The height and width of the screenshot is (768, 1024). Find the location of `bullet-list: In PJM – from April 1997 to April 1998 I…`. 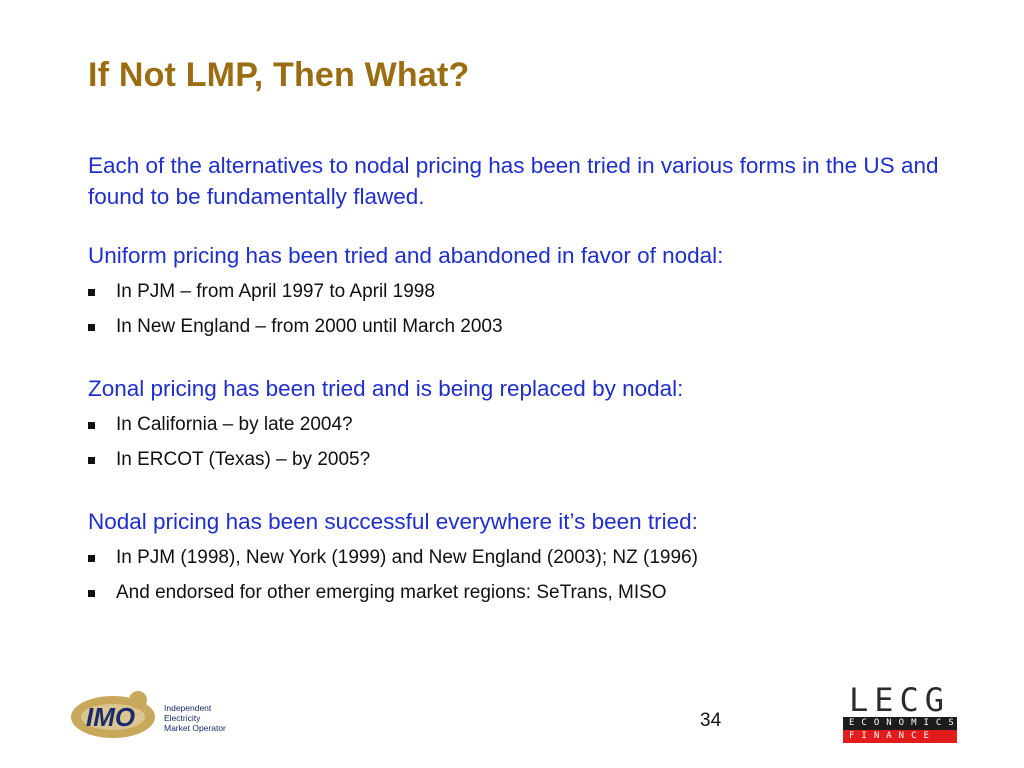

bullet-list: In PJM – from April 1997 to April 1998 I… is located at coordinates (528, 309).